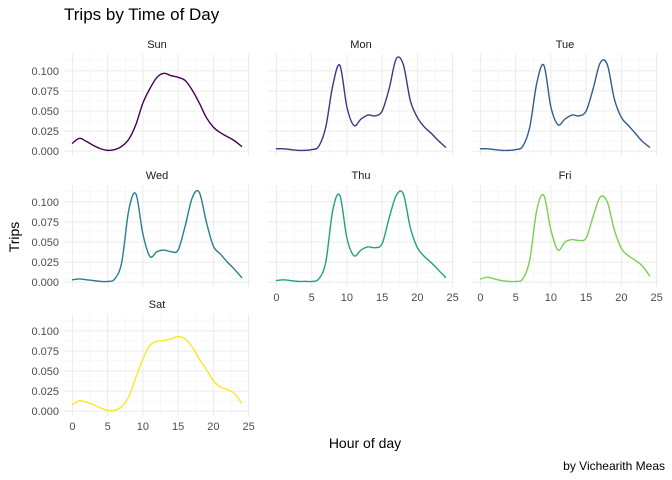 The width and height of the screenshot is (672, 480). I want to click on facet-panel-thu: Thu 0 5 10 15 20 25, so click(363, 237).